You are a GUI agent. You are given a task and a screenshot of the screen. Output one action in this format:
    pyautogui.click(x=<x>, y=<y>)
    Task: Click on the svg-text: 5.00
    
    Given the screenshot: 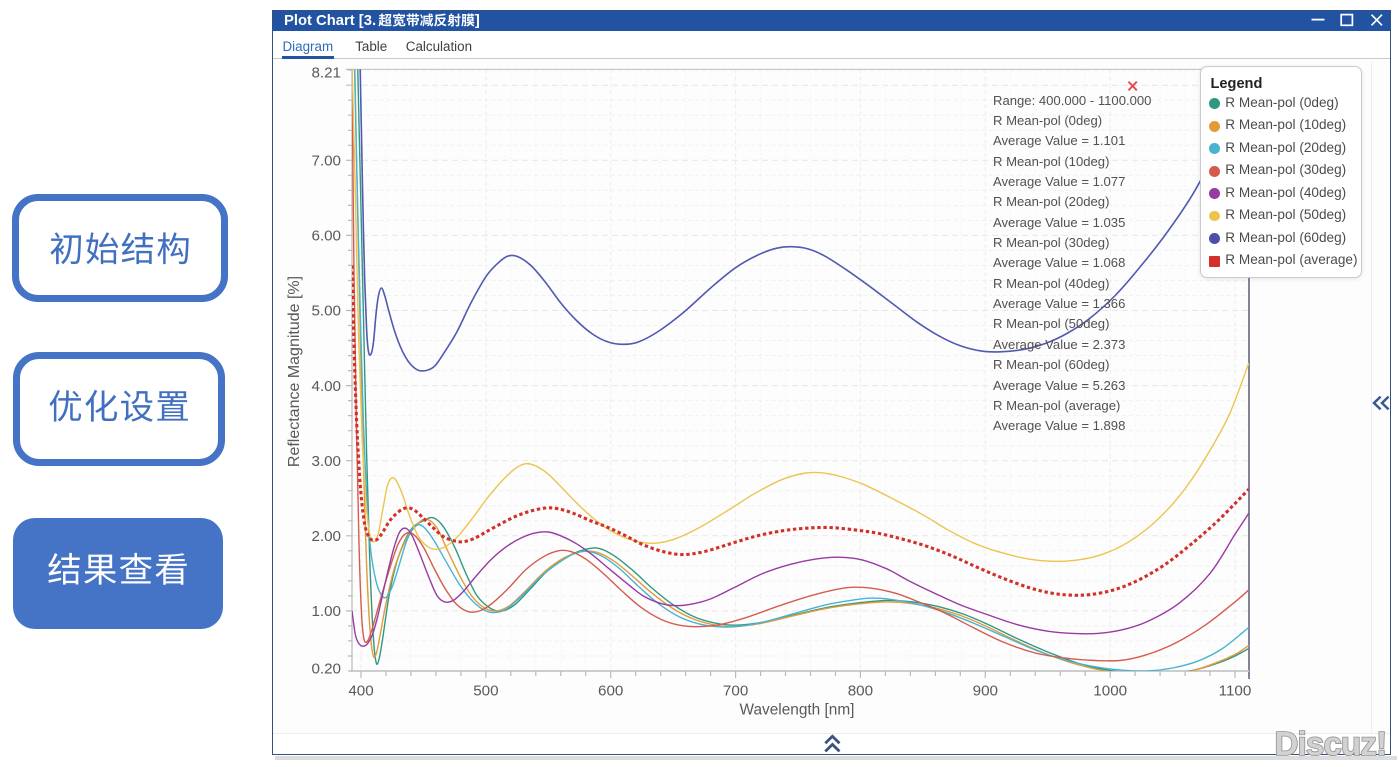 What is the action you would take?
    pyautogui.click(x=326, y=311)
    